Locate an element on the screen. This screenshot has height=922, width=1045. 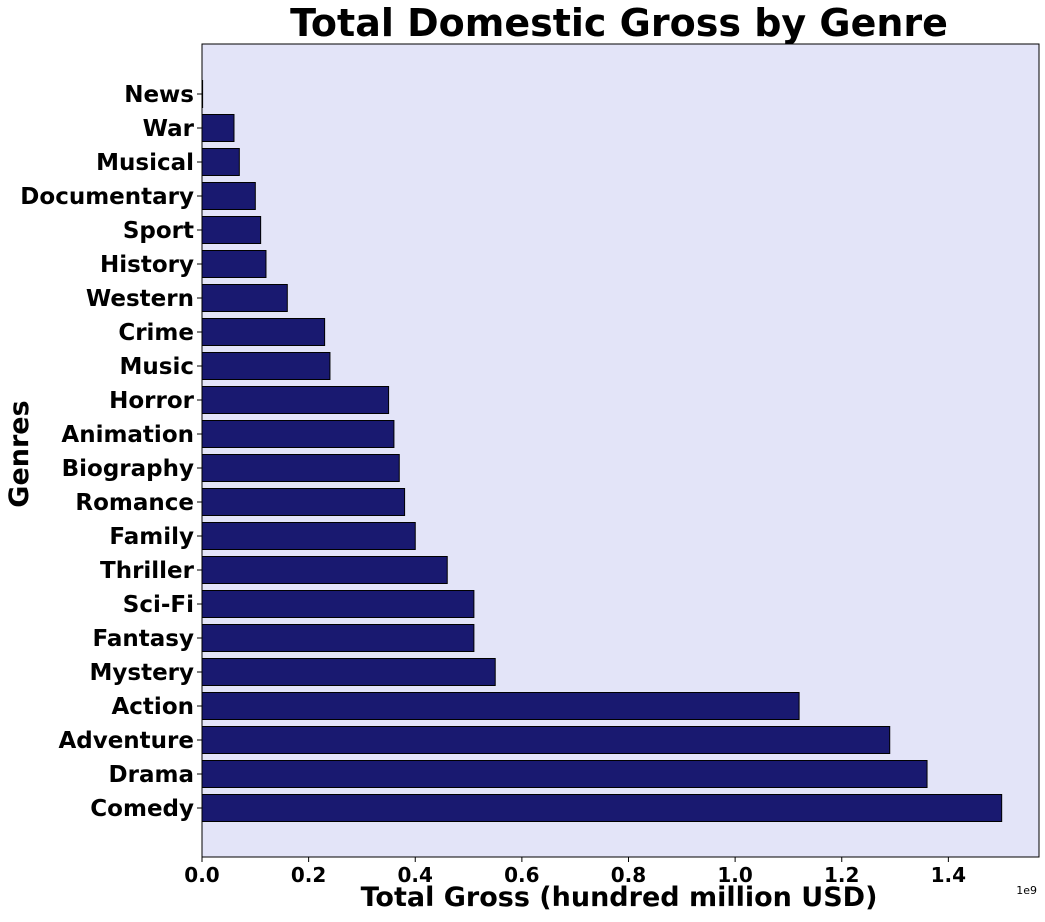
y-tick-label: Music is located at coordinates (157, 367).